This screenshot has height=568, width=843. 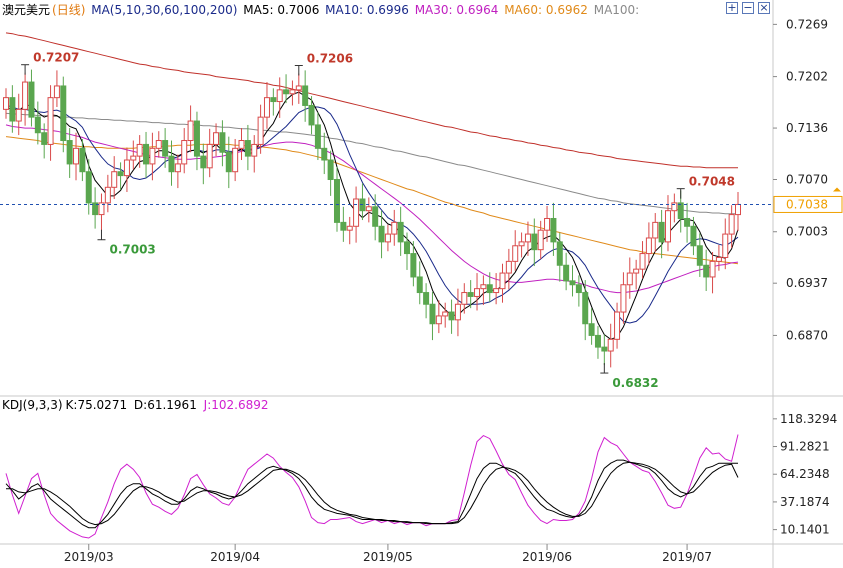 I want to click on close-button: ×, so click(x=764, y=7).